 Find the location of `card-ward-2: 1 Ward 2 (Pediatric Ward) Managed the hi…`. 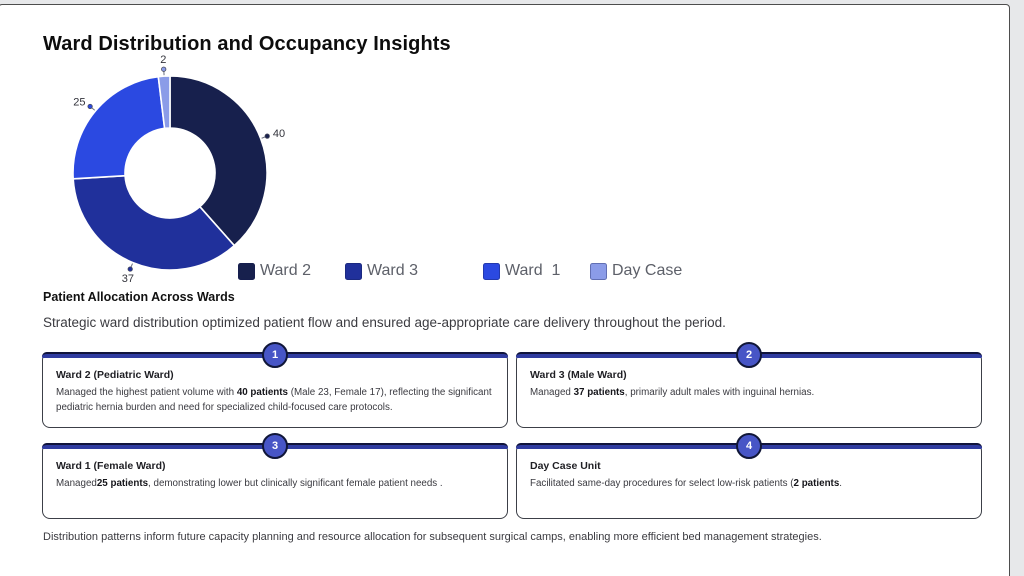

card-ward-2: 1 Ward 2 (Pediatric Ward) Managed the hi… is located at coordinates (275, 385).